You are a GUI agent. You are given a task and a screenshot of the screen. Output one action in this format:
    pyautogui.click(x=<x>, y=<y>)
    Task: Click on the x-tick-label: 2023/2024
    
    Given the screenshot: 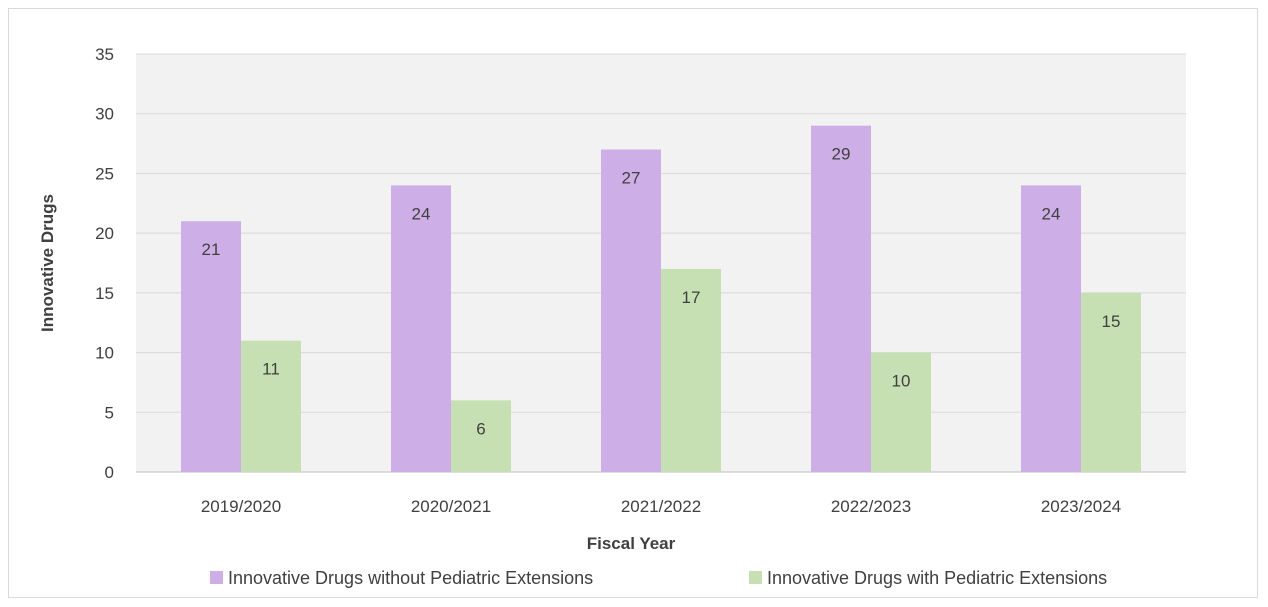 What is the action you would take?
    pyautogui.click(x=1081, y=506)
    